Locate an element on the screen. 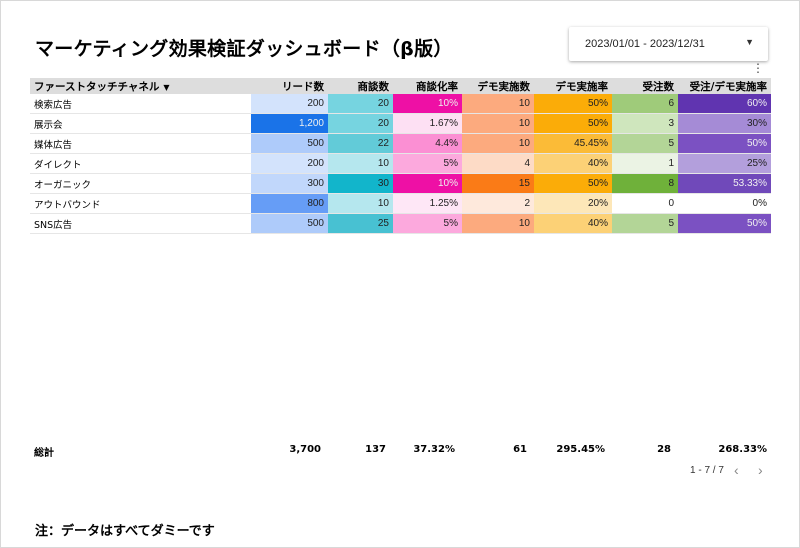 The height and width of the screenshot is (548, 800). channel-cell: オーガニック is located at coordinates (140, 183).